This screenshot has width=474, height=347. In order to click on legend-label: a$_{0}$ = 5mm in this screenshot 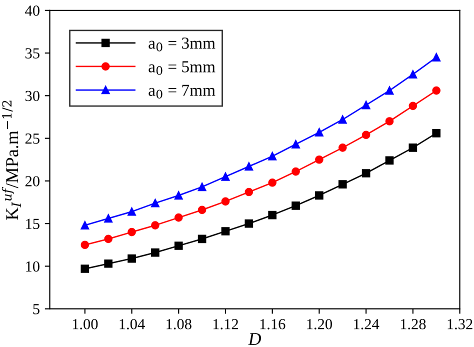, I will do `click(182, 68)`.